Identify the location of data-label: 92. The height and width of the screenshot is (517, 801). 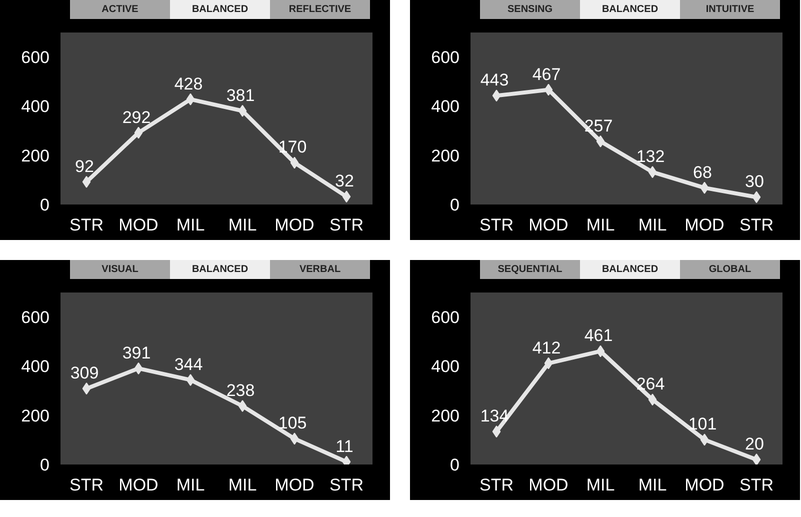
(84, 166).